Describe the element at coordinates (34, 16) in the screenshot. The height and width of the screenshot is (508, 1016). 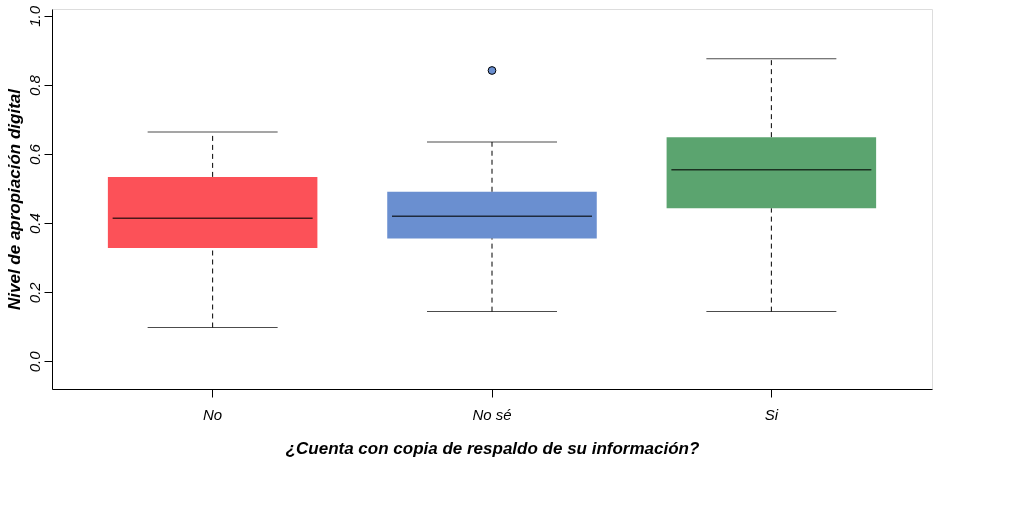
I see `y-tick-label: 1.0` at that location.